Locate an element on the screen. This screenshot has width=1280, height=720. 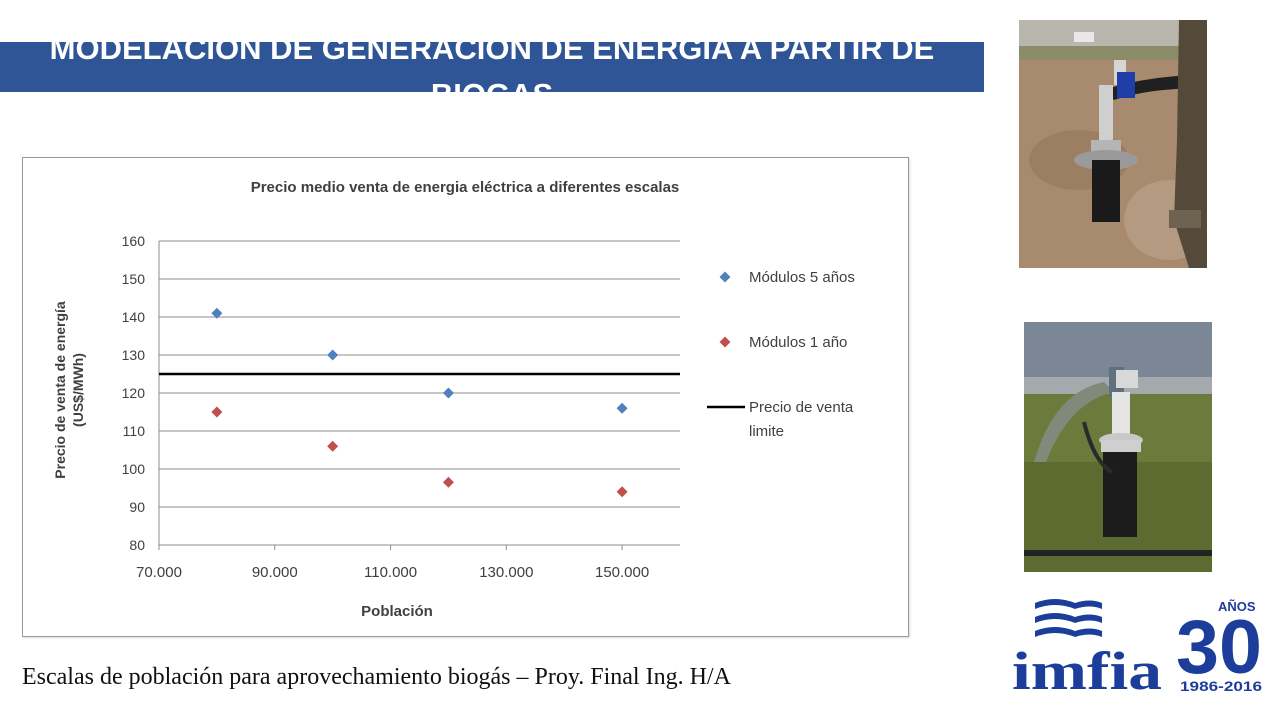
x-tick-label: 90.000 is located at coordinates (275, 572).